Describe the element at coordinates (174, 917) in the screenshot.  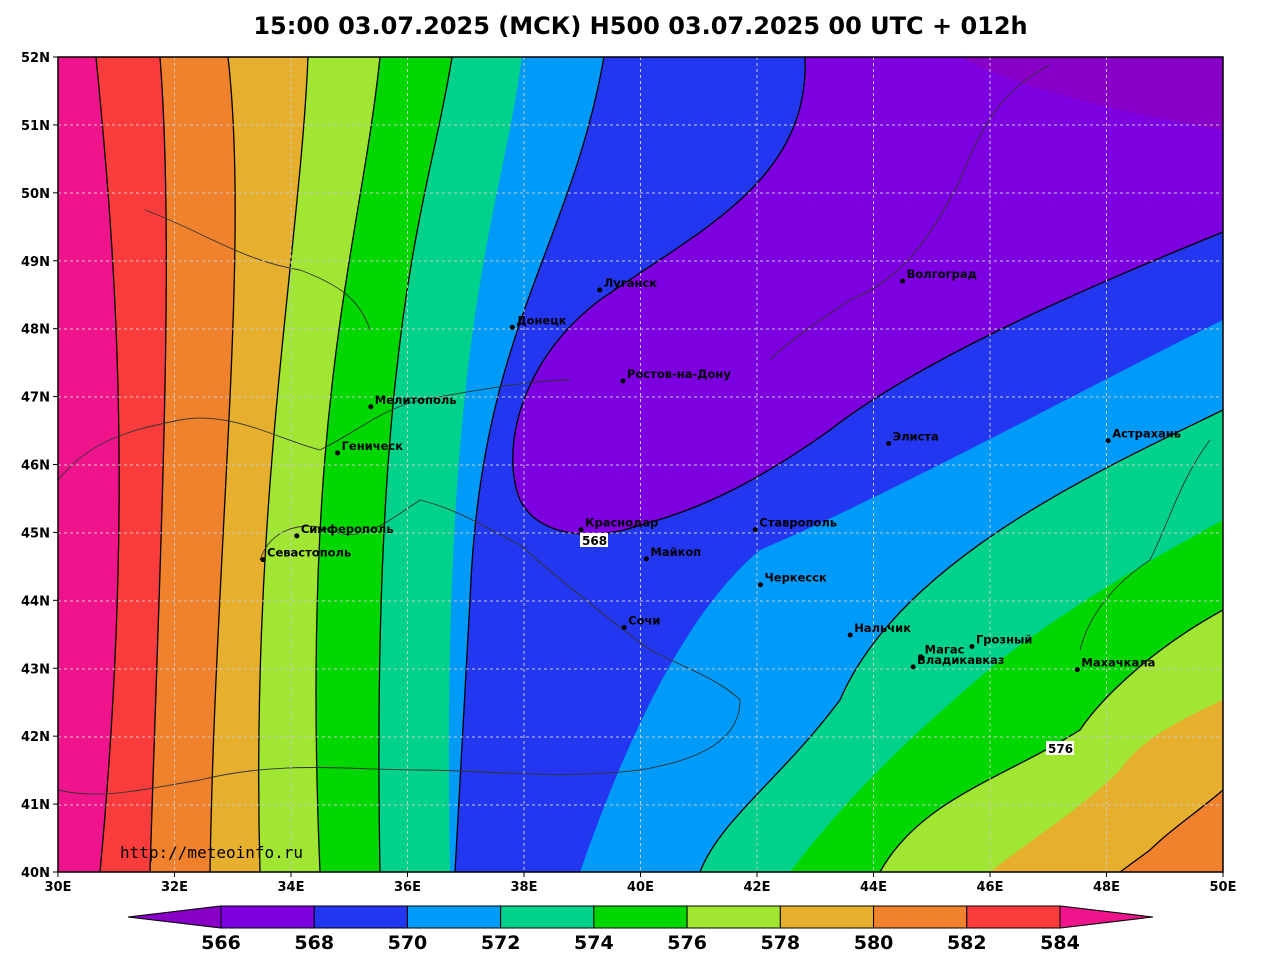
I see `colorbar-low-extend` at that location.